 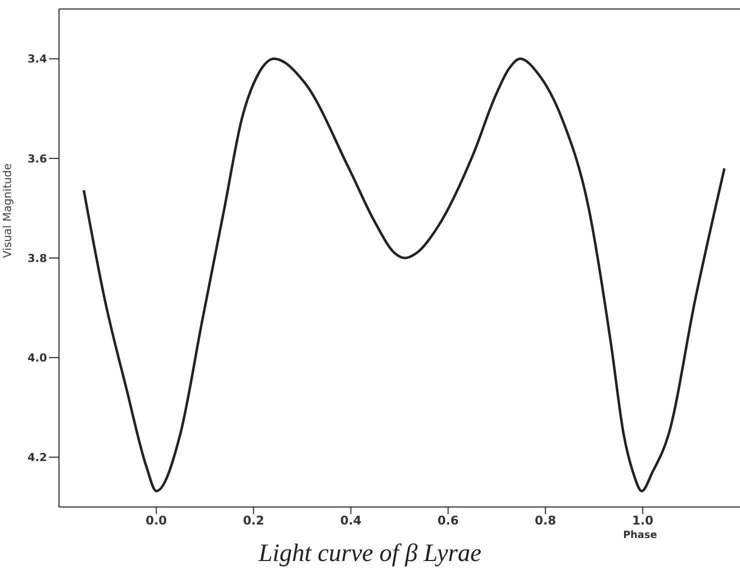 I want to click on x-axis-title: Phase, so click(x=640, y=535).